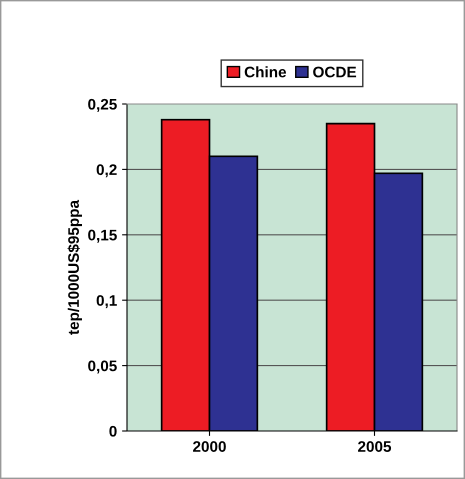  I want to click on y-axis-title: tep/1000US$95ppa, so click(74, 267).